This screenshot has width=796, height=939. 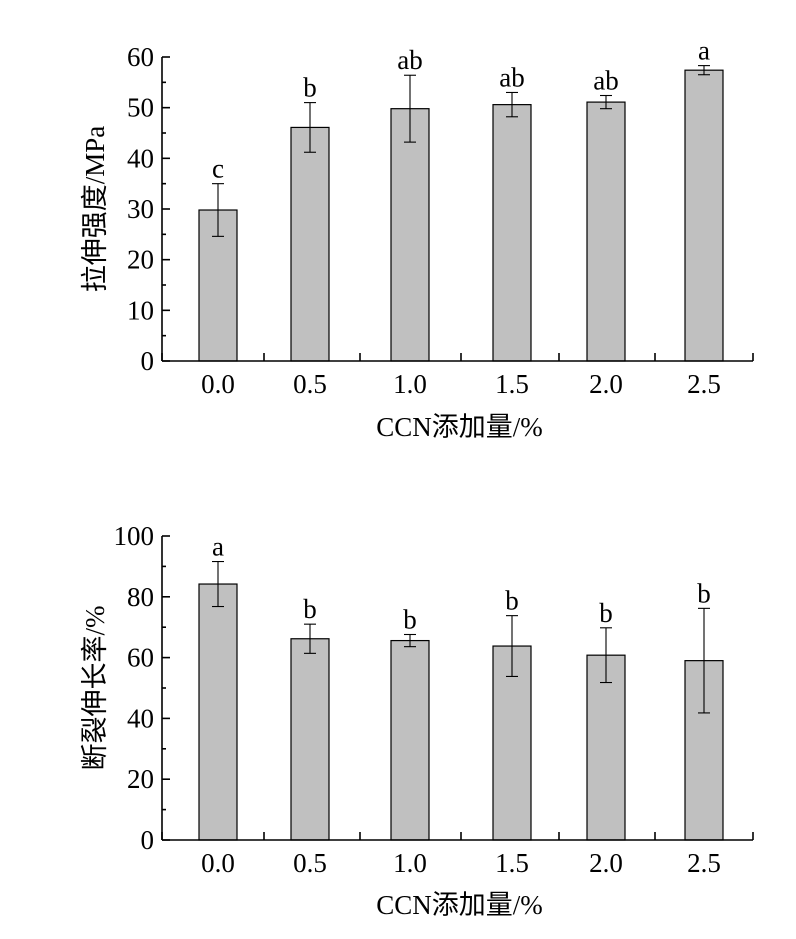 I want to click on significance-label-1.5: ab, so click(x=511, y=77).